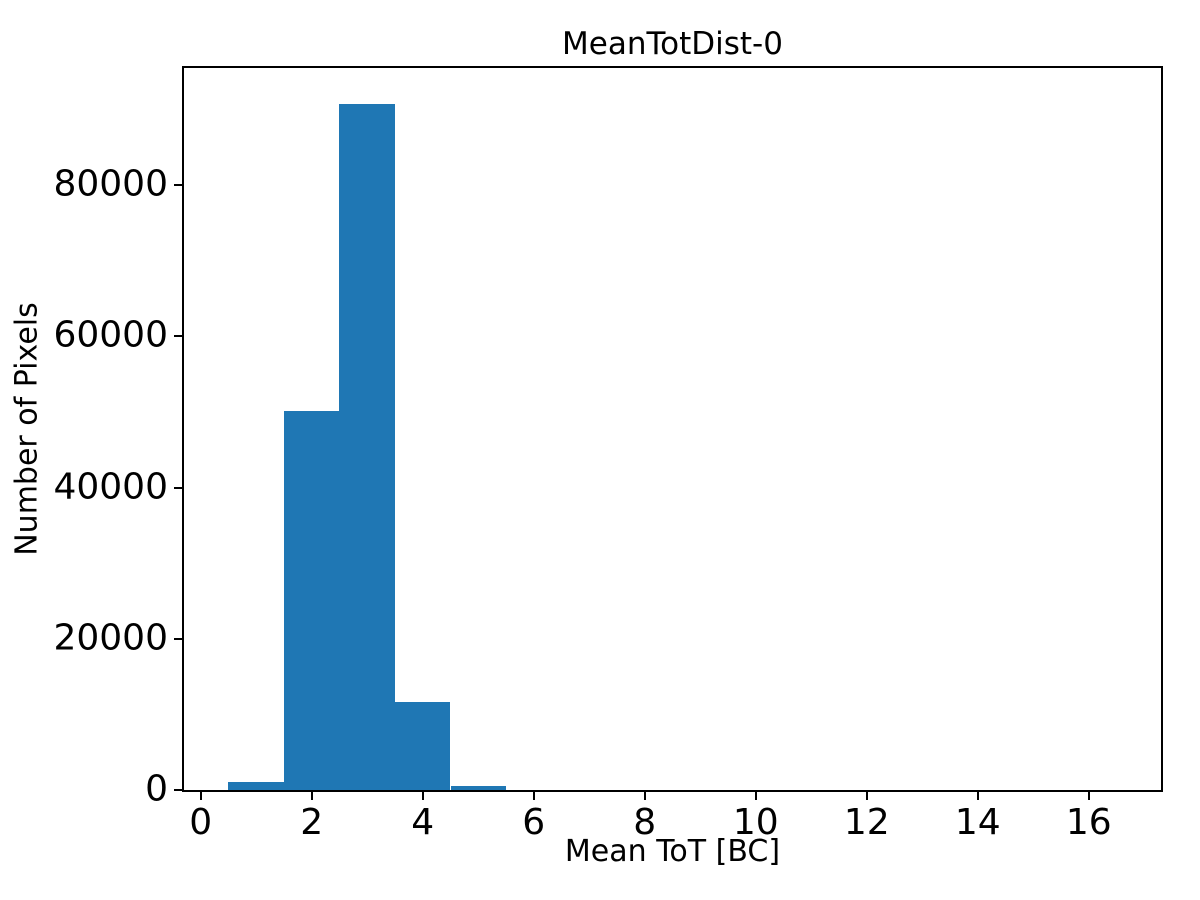 This screenshot has height=900, width=1200. What do you see at coordinates (866, 822) in the screenshot?
I see `x-tick-label: 12` at bounding box center [866, 822].